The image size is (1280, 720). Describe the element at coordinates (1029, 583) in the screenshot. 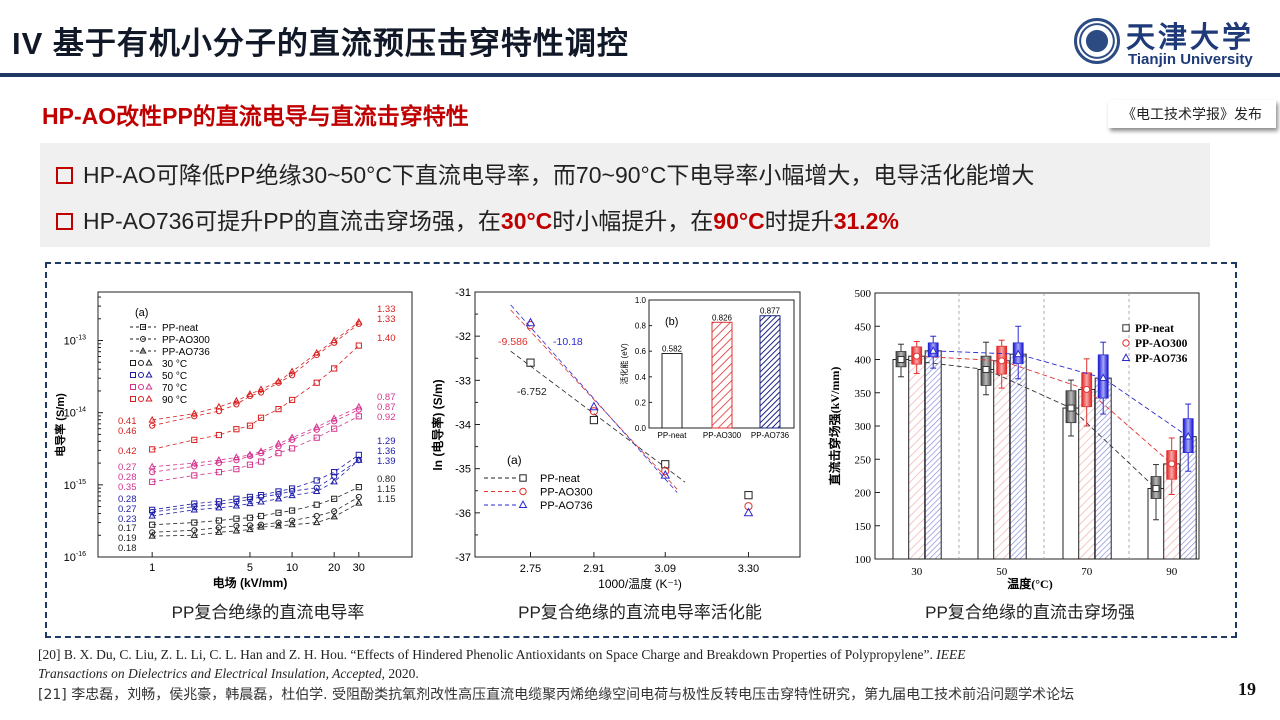

I see `chart3-xlabel: 温度(°C)` at that location.